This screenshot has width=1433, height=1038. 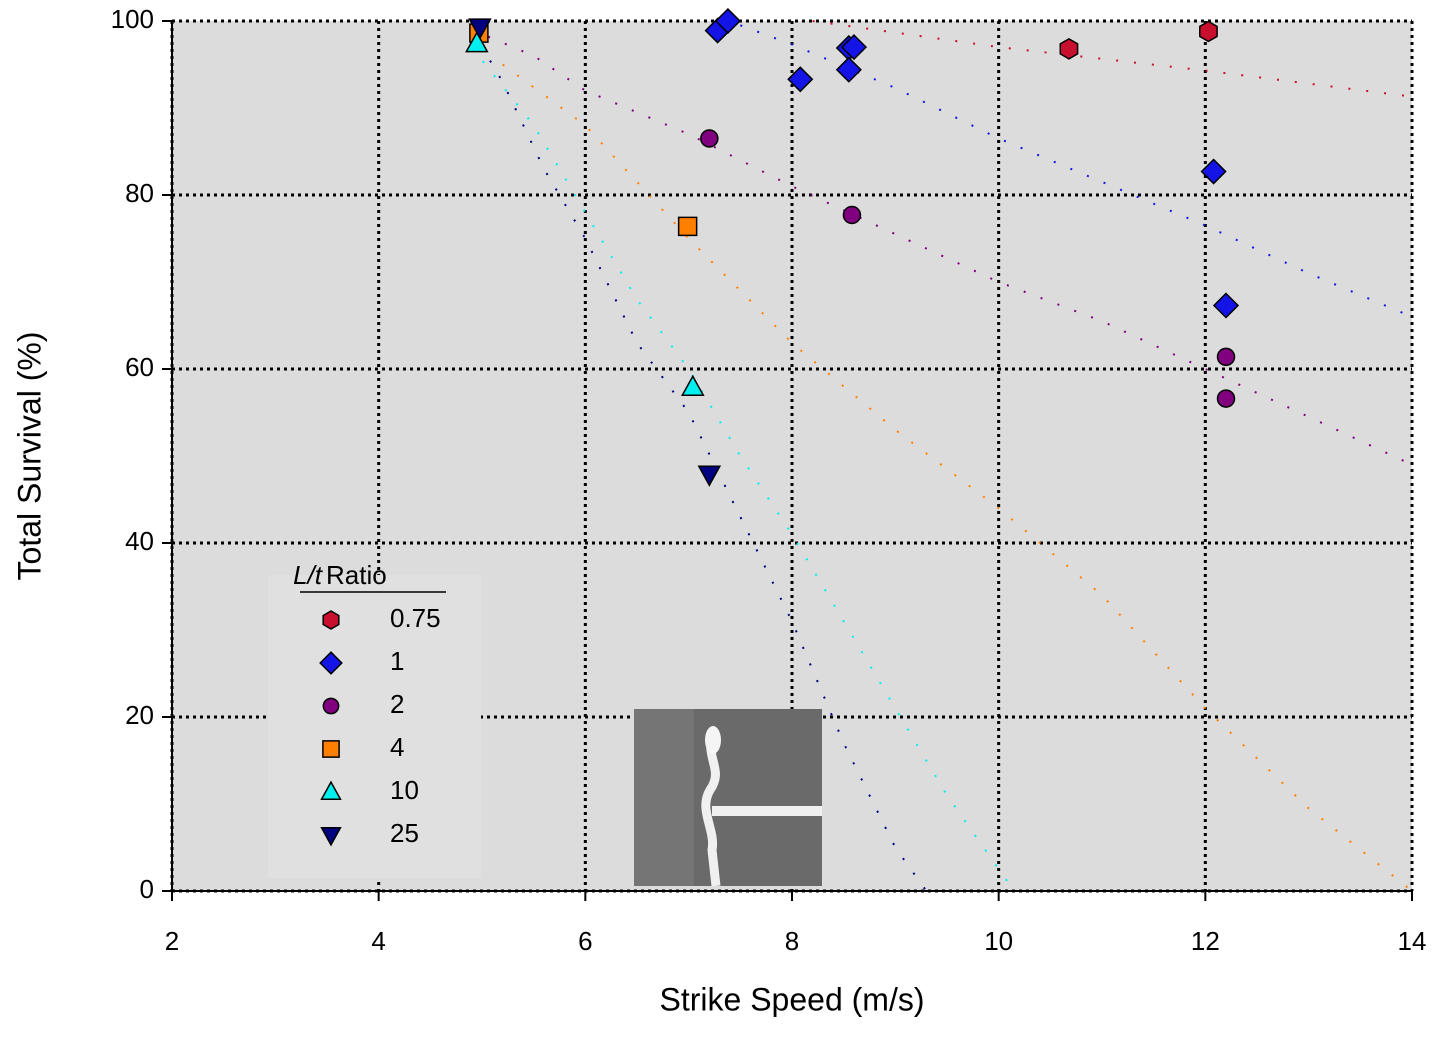 I want to click on x-tick-label: 6, so click(x=585, y=941).